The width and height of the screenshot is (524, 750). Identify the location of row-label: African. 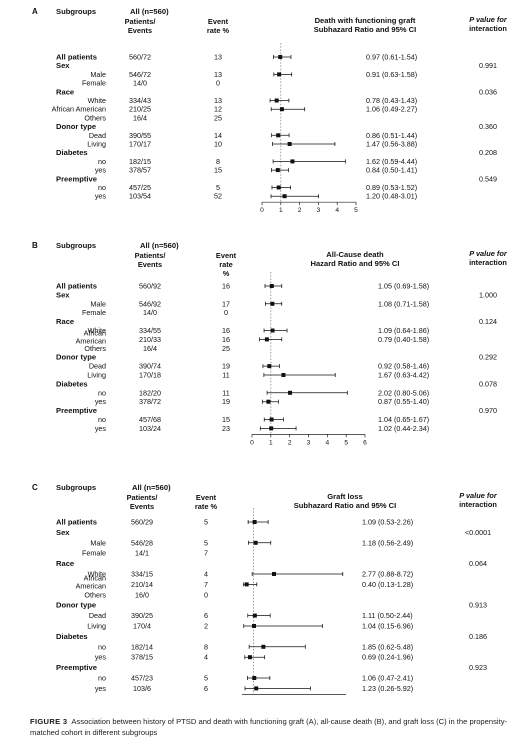
(95, 332).